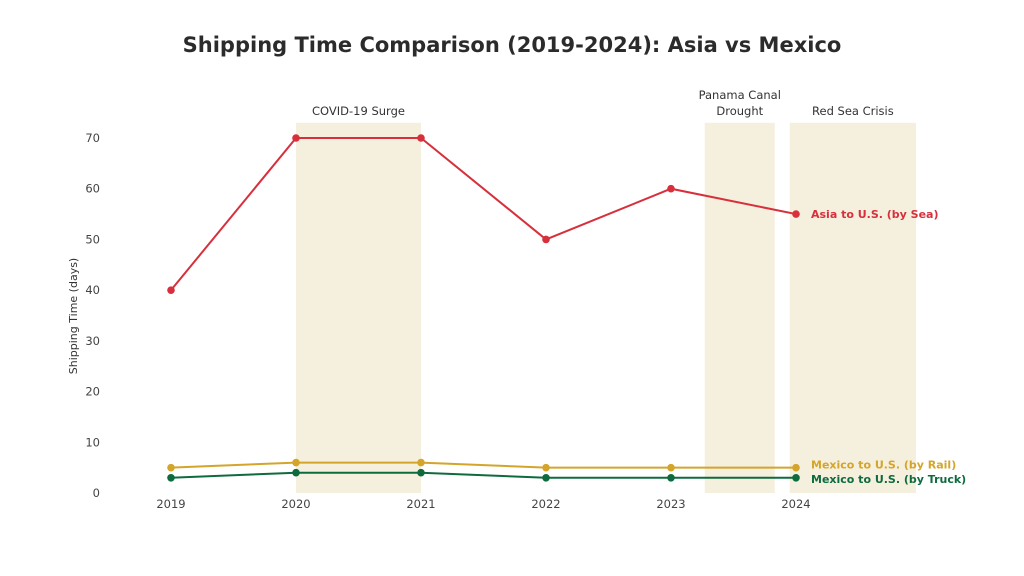 This screenshot has width=1024, height=576. Describe the element at coordinates (875, 214) in the screenshot. I see `series-label: Asia to U.S. (by Sea)` at that location.